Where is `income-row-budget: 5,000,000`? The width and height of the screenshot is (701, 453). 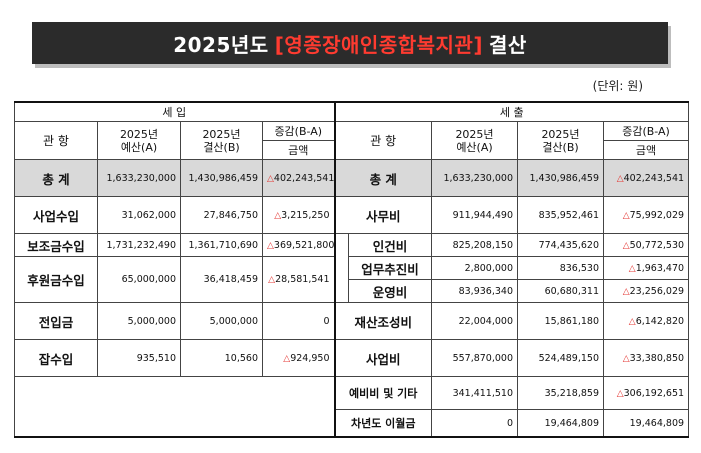 income-row-budget: 5,000,000 is located at coordinates (139, 321).